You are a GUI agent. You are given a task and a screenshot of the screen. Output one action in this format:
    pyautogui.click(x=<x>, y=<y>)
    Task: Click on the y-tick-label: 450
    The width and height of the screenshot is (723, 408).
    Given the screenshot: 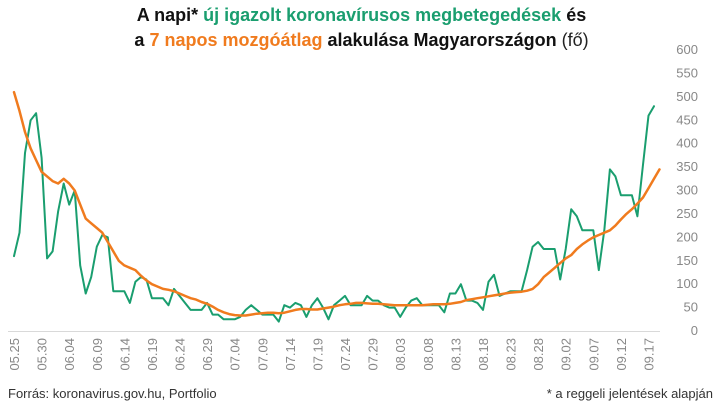 What is the action you would take?
    pyautogui.click(x=687, y=119)
    